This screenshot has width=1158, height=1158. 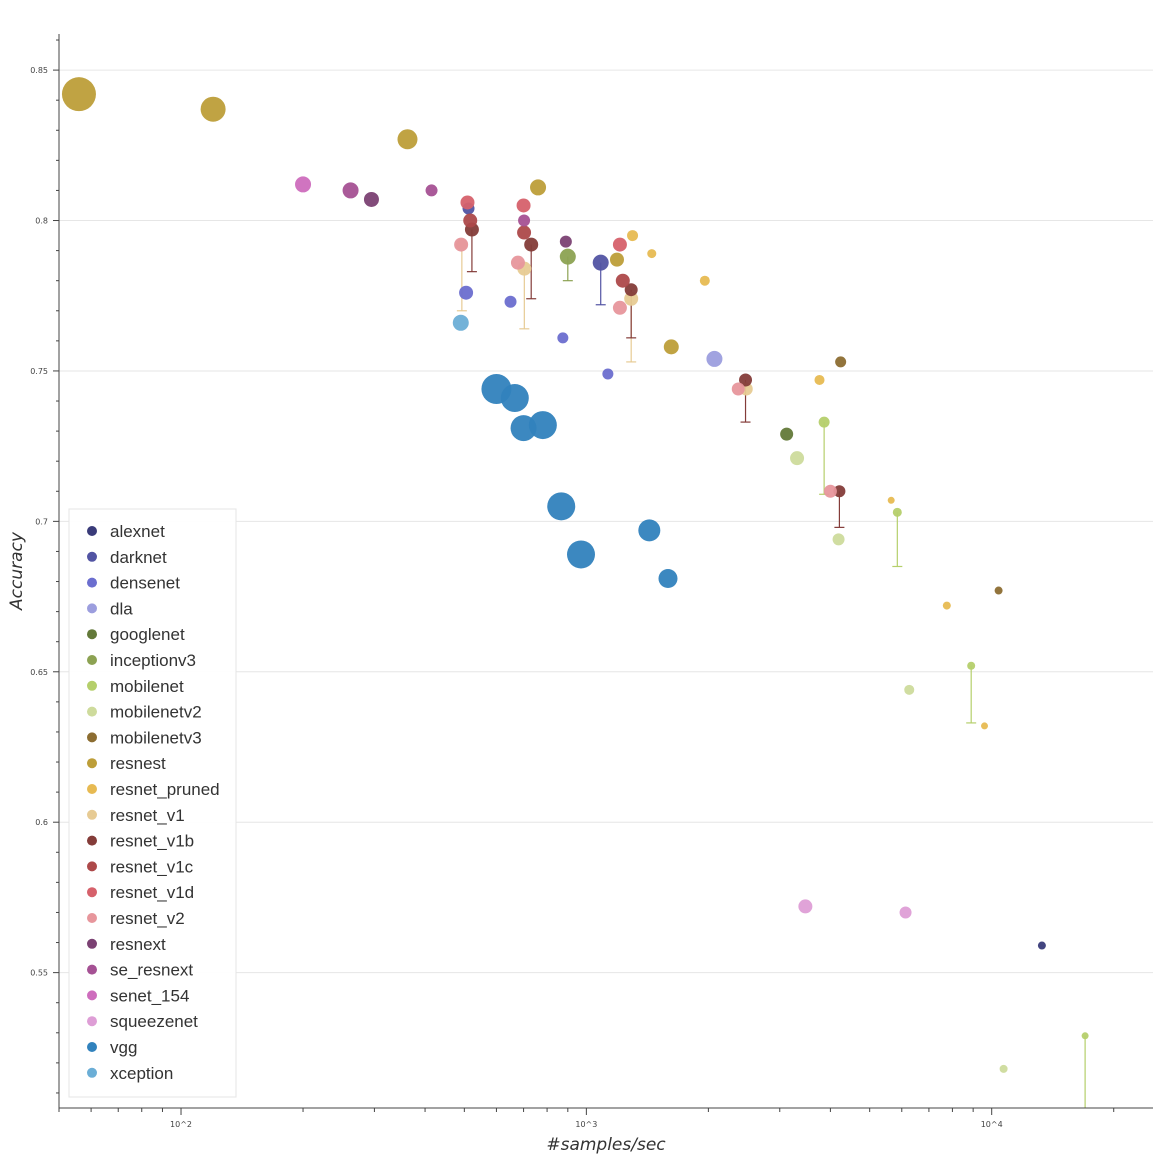 What do you see at coordinates (92, 918) in the screenshot?
I see `legend-swatch-resnet_v2` at bounding box center [92, 918].